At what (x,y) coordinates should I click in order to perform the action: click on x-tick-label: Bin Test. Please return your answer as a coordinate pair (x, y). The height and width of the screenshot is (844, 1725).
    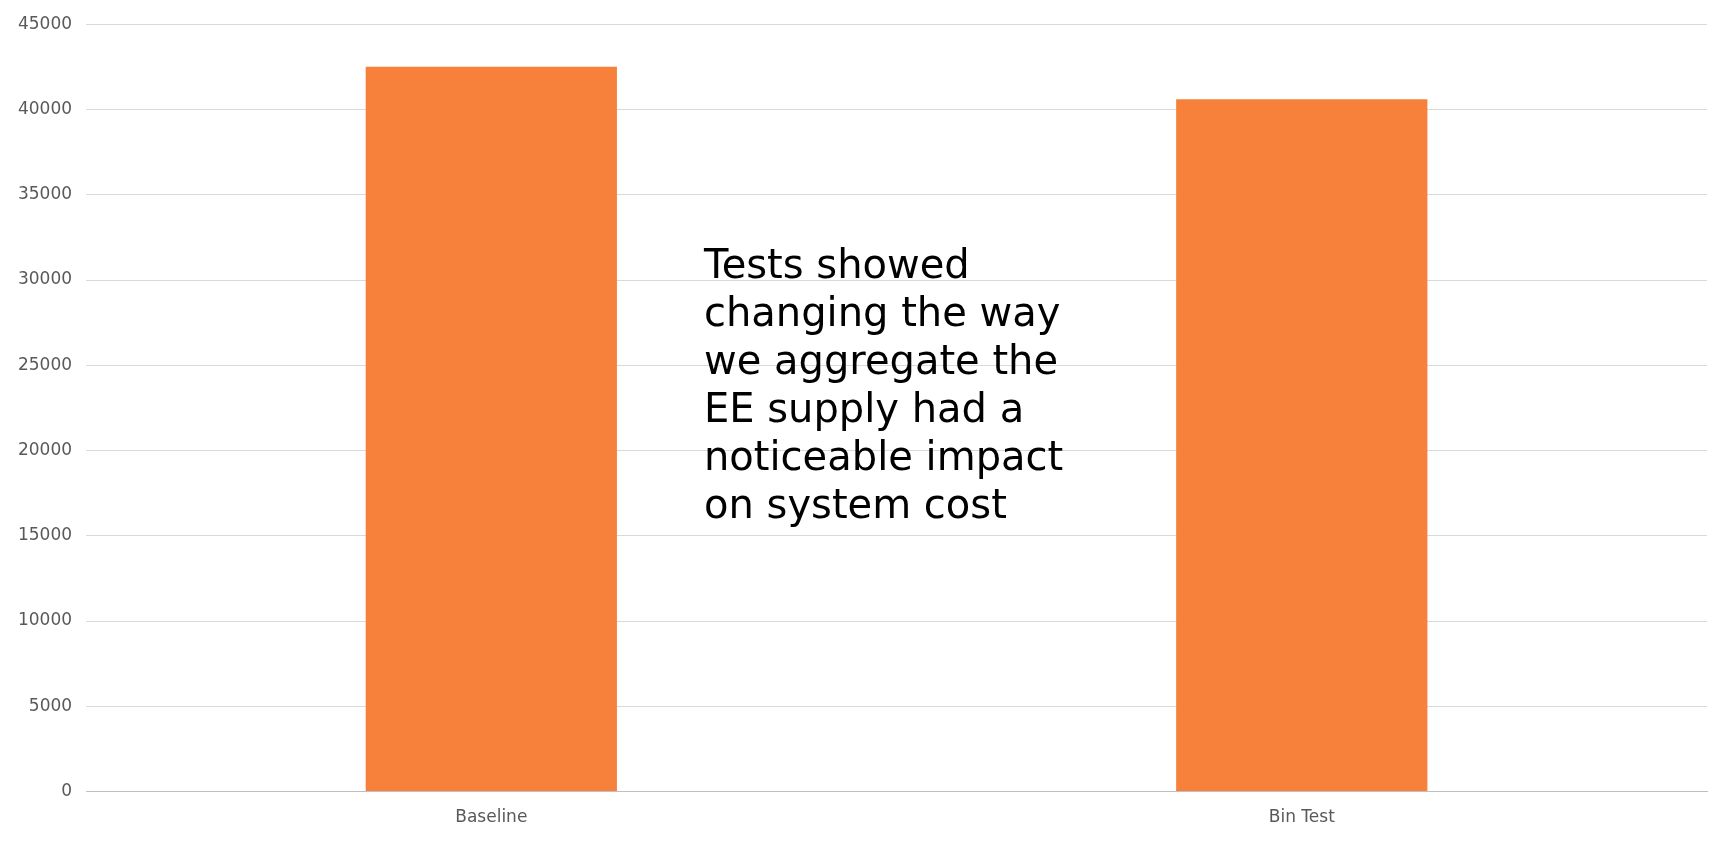
    Looking at the image, I should click on (1302, 816).